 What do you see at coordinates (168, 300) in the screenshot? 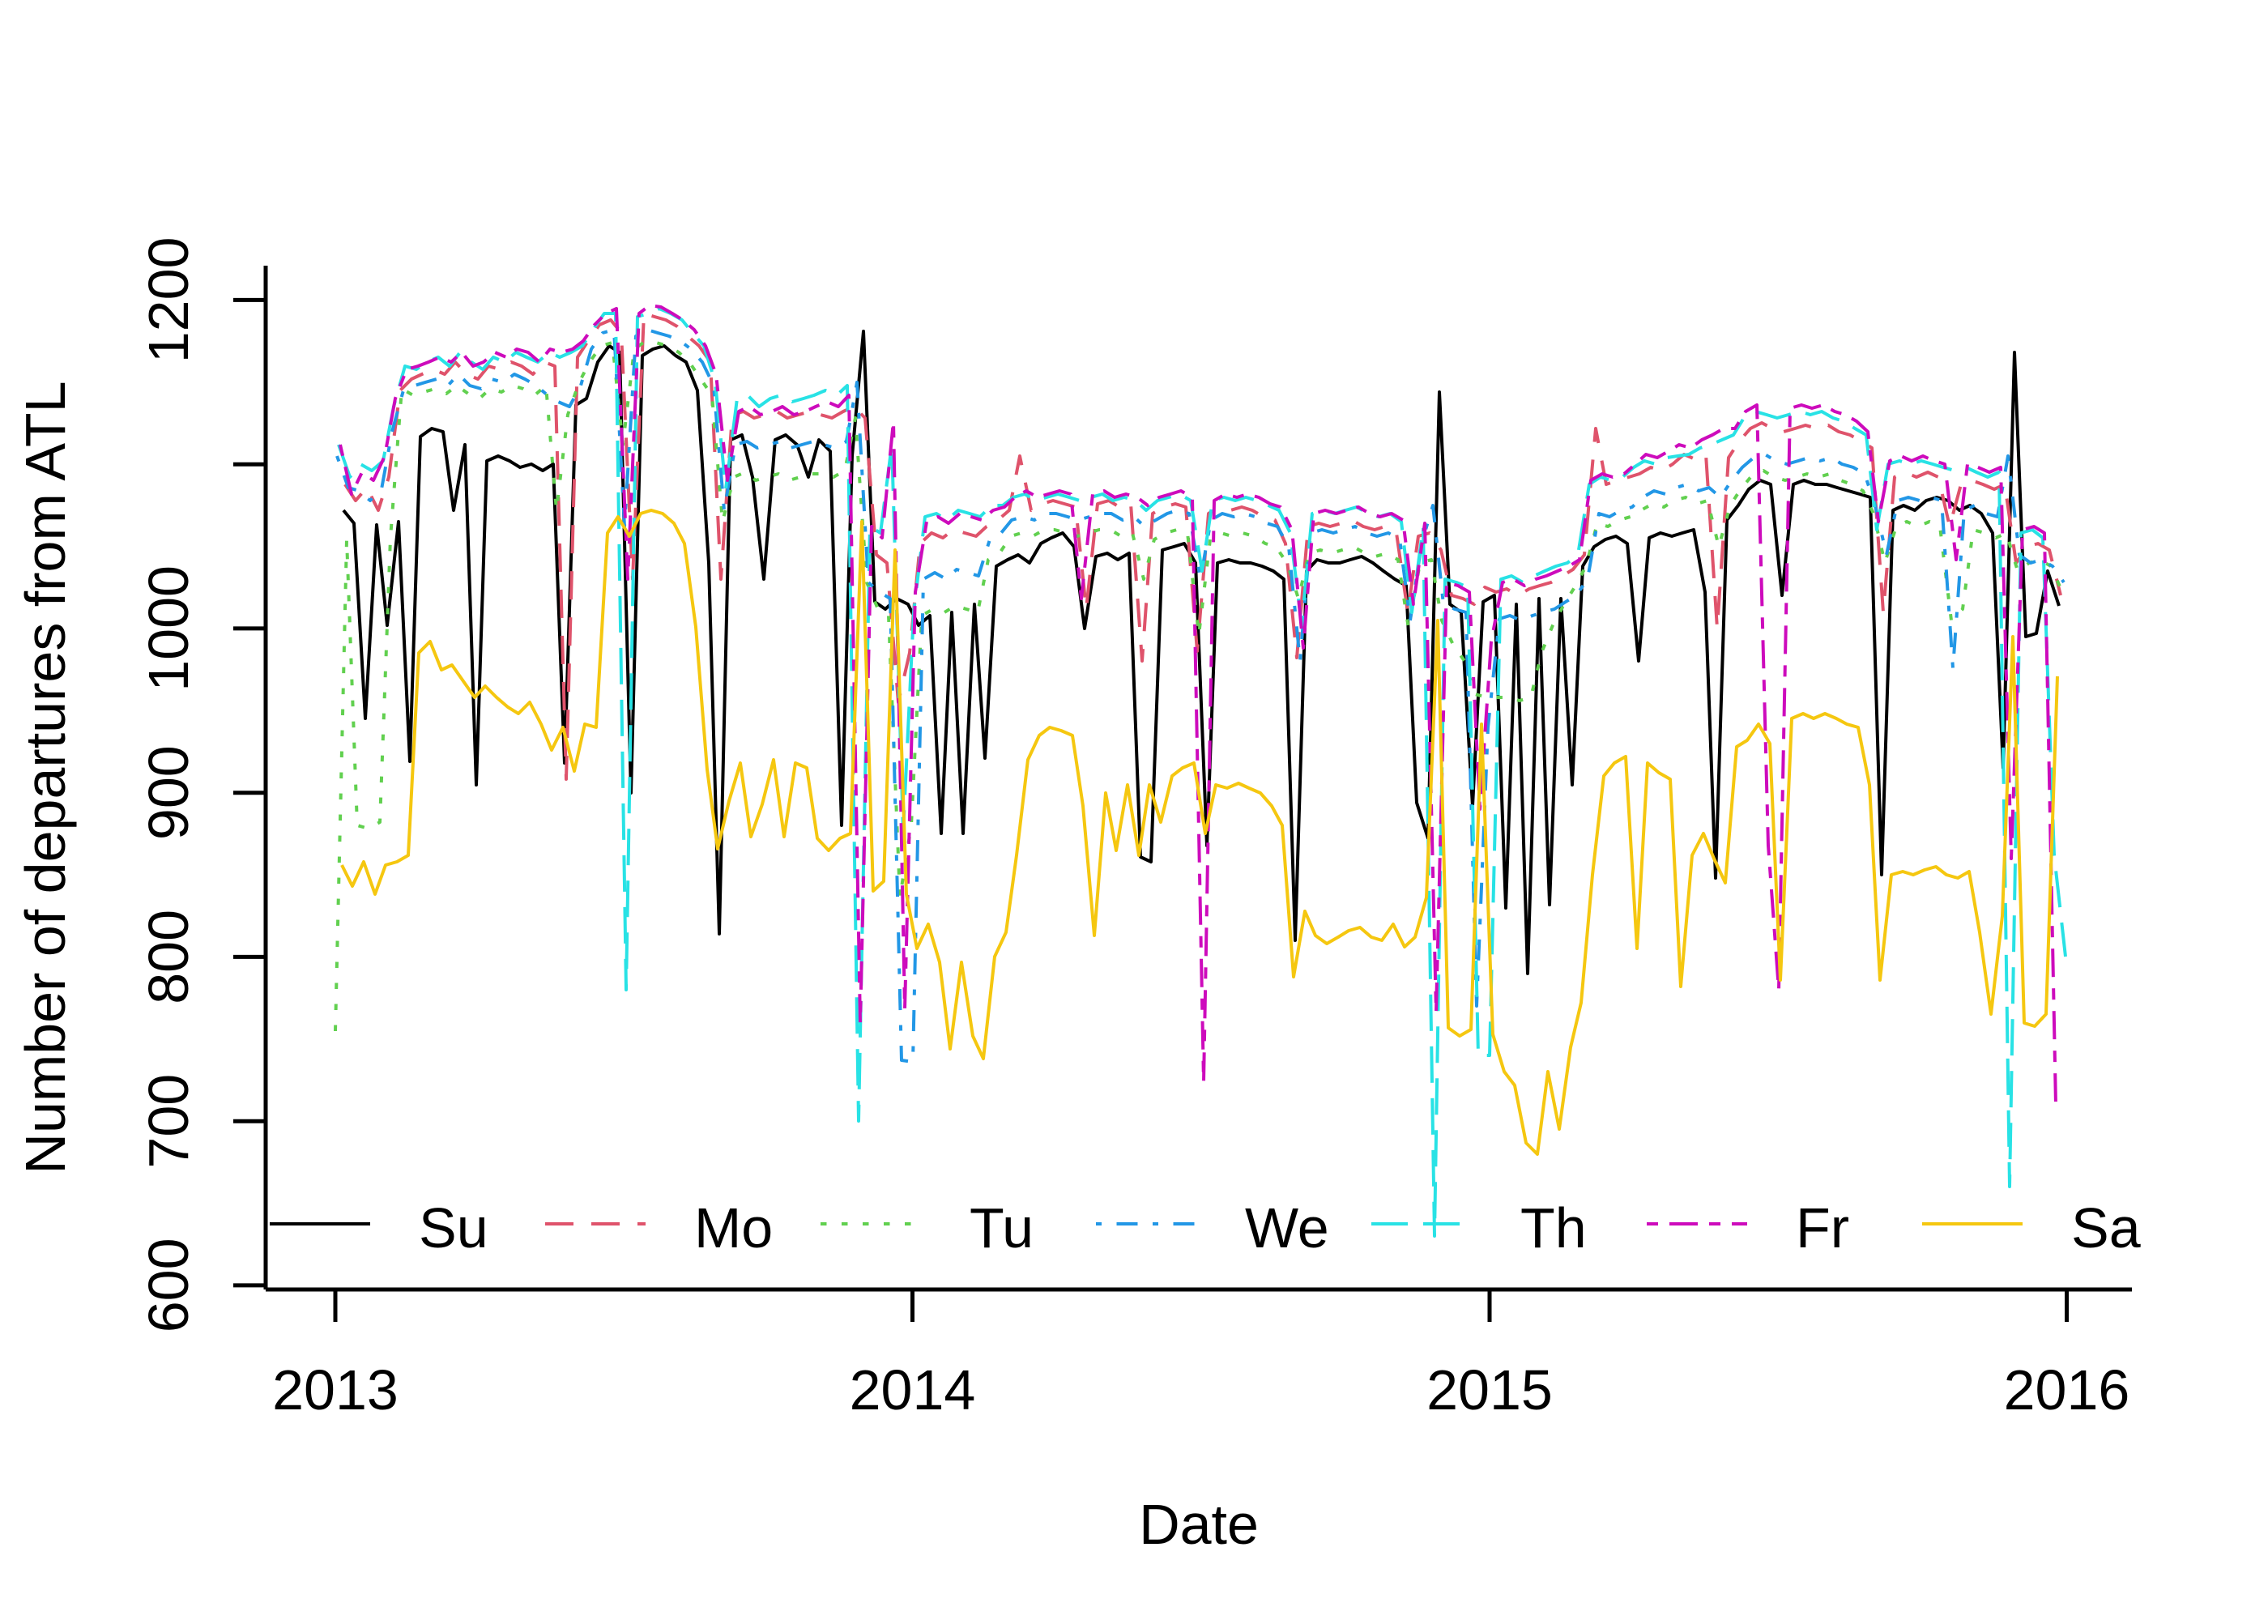
I see `svg-text: 1200` at bounding box center [168, 300].